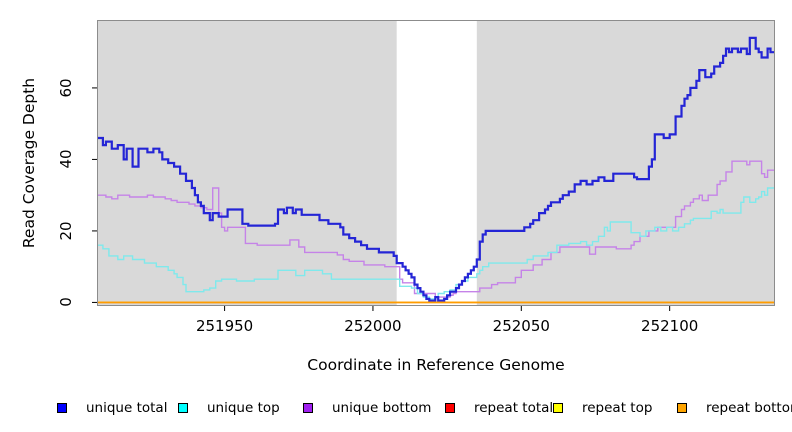 The width and height of the screenshot is (792, 432). I want to click on x-tick-label: 251950, so click(224, 326).